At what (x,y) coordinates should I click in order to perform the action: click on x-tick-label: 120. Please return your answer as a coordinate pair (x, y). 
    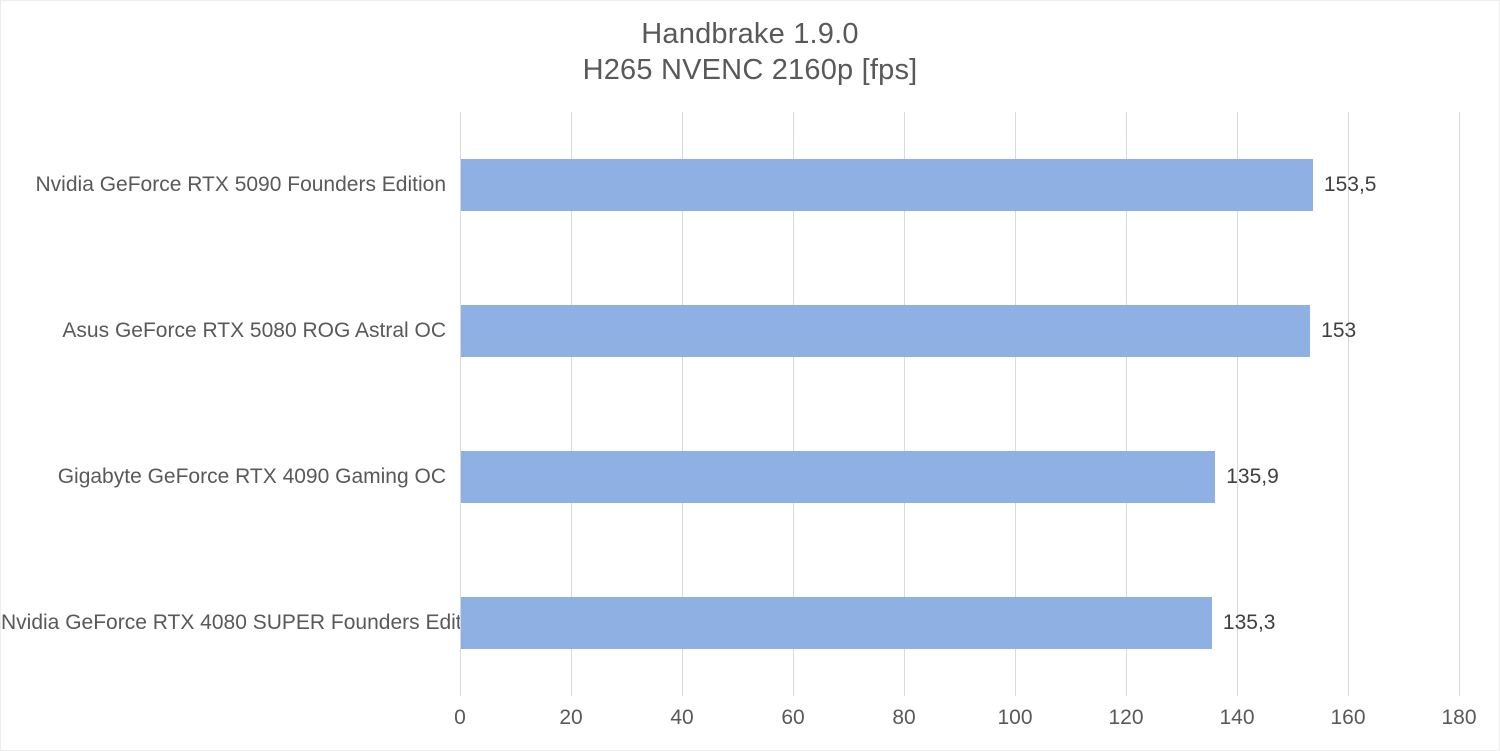
    Looking at the image, I should click on (1126, 717).